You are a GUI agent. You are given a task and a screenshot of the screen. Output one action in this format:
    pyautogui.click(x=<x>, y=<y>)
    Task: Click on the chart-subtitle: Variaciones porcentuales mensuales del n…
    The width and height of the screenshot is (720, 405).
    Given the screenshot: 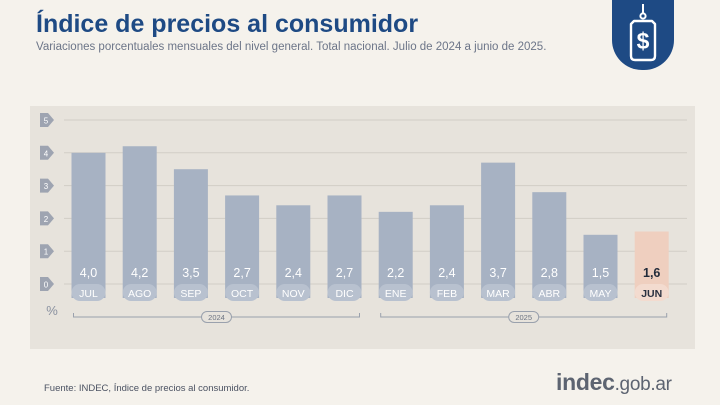 What is the action you would take?
    pyautogui.click(x=291, y=47)
    